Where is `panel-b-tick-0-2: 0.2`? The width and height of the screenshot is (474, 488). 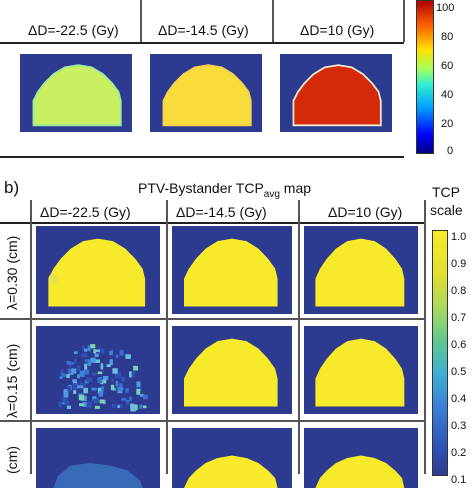 panel-b-tick-0-2: 0.2 is located at coordinates (458, 453).